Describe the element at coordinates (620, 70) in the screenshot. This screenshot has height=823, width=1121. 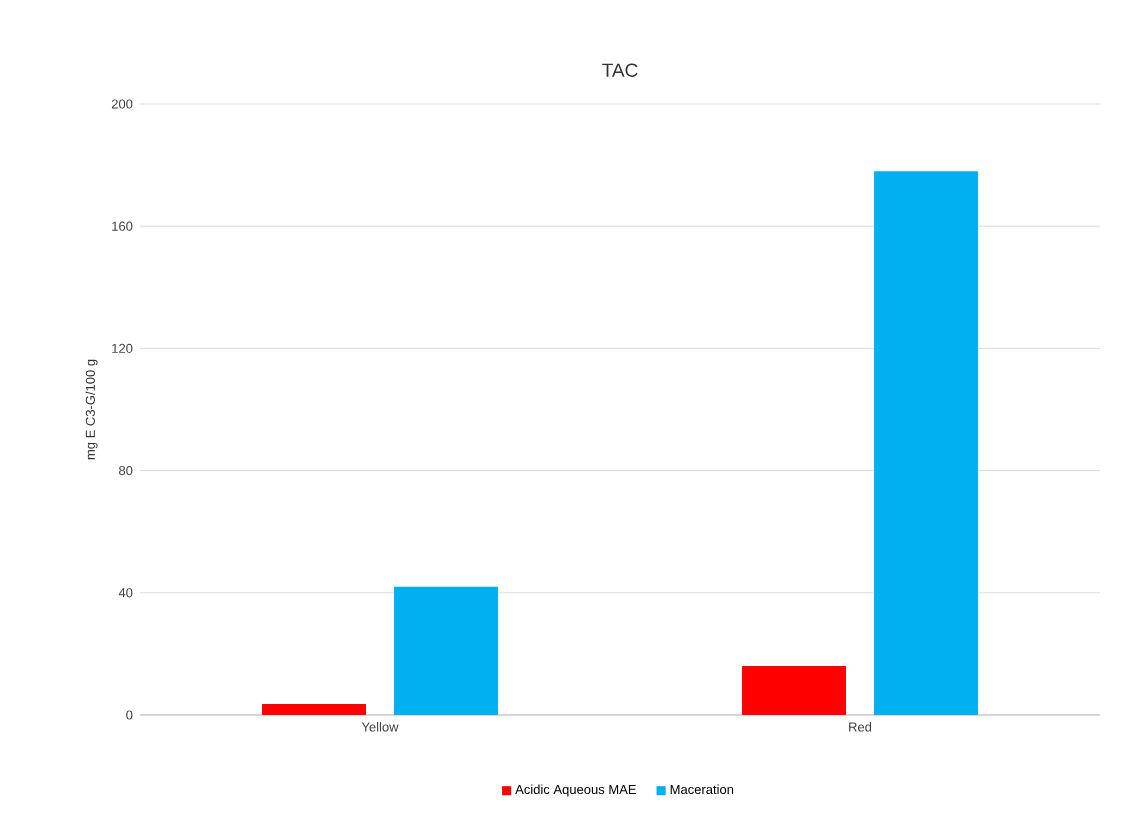
I see `chart-title: TAC` at that location.